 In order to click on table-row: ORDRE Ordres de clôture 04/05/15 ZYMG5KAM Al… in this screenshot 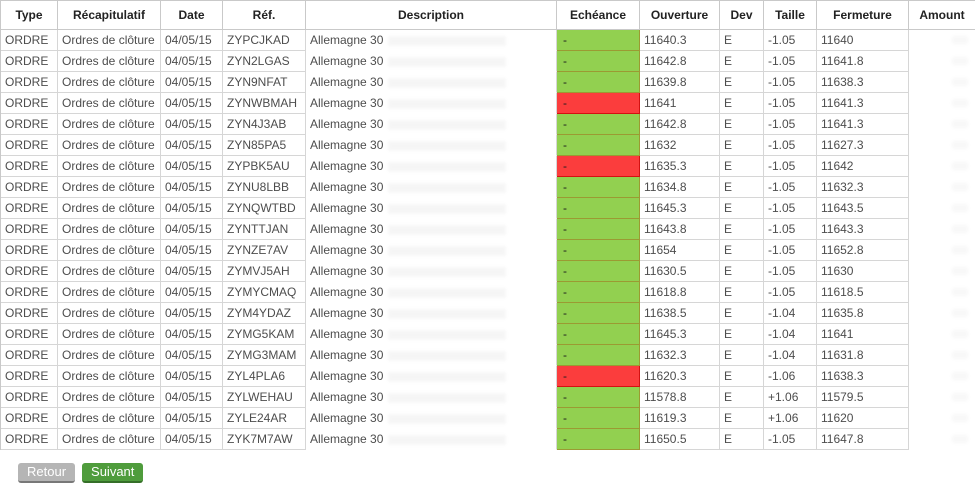, I will do `click(488, 334)`.